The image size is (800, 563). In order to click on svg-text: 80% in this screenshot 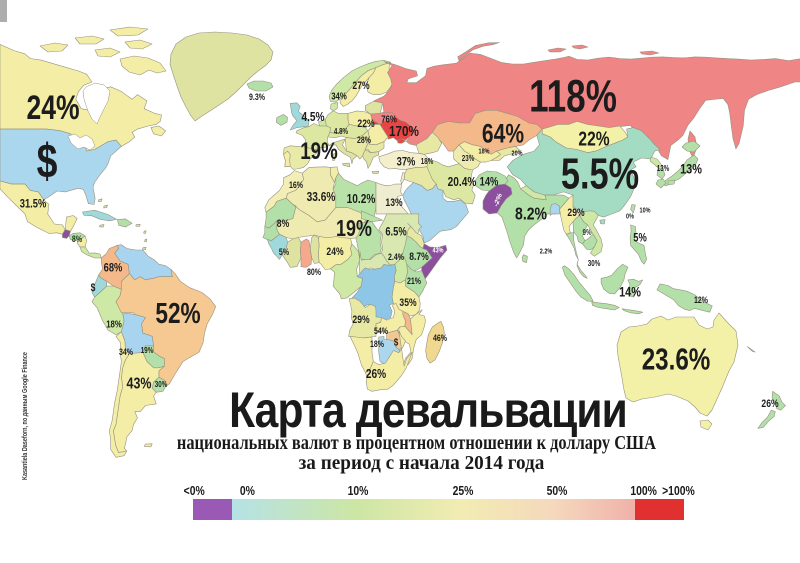, I will do `click(314, 272)`.